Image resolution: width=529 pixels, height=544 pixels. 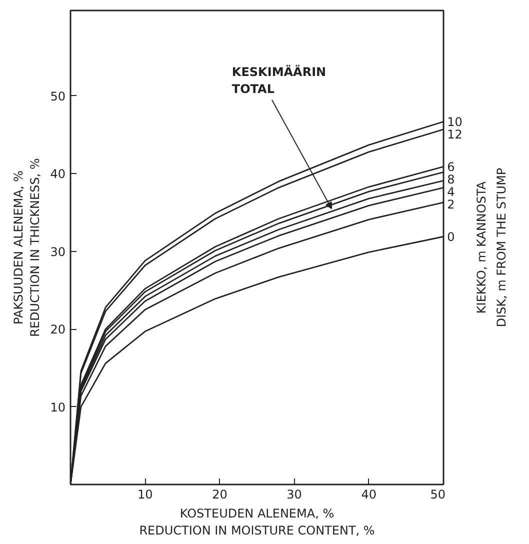 What do you see at coordinates (58, 96) in the screenshot?
I see `y-tick-label: 50` at bounding box center [58, 96].